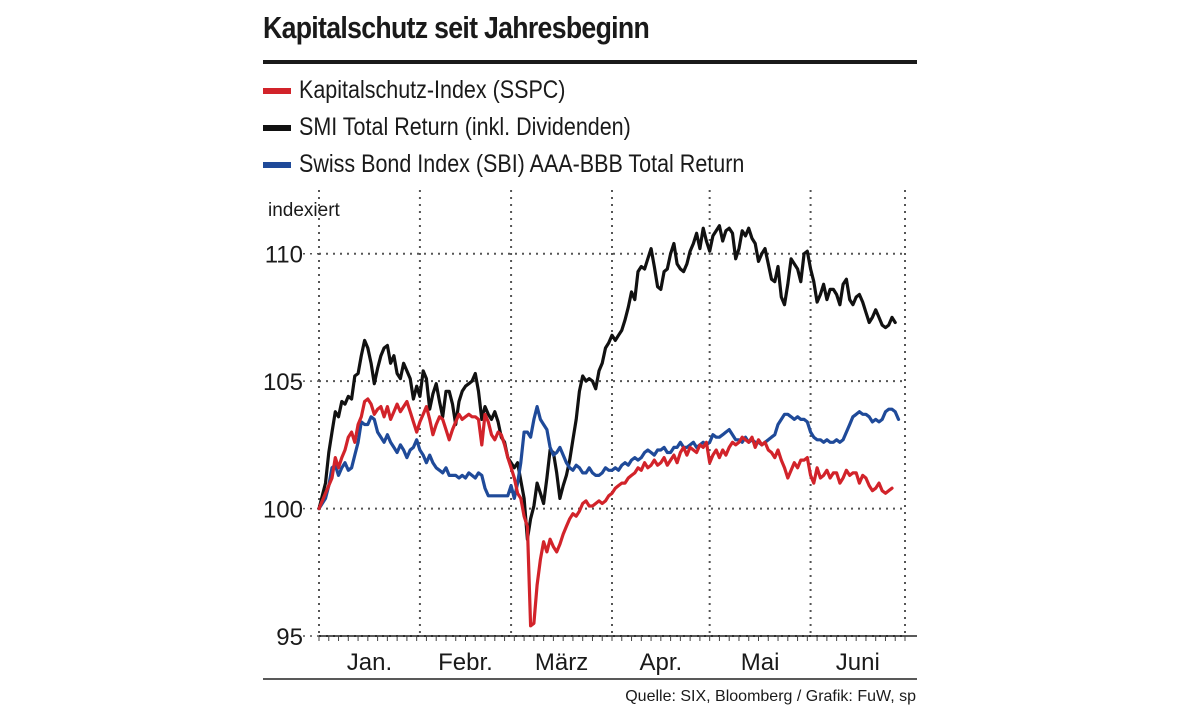  What do you see at coordinates (277, 90) in the screenshot?
I see `legend-swatch-kapitalschutz` at bounding box center [277, 90].